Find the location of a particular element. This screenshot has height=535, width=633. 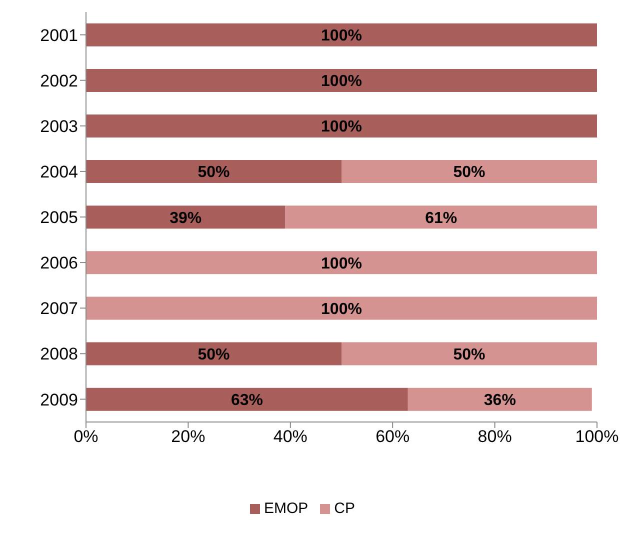

x-tick-label: 40% is located at coordinates (290, 436).